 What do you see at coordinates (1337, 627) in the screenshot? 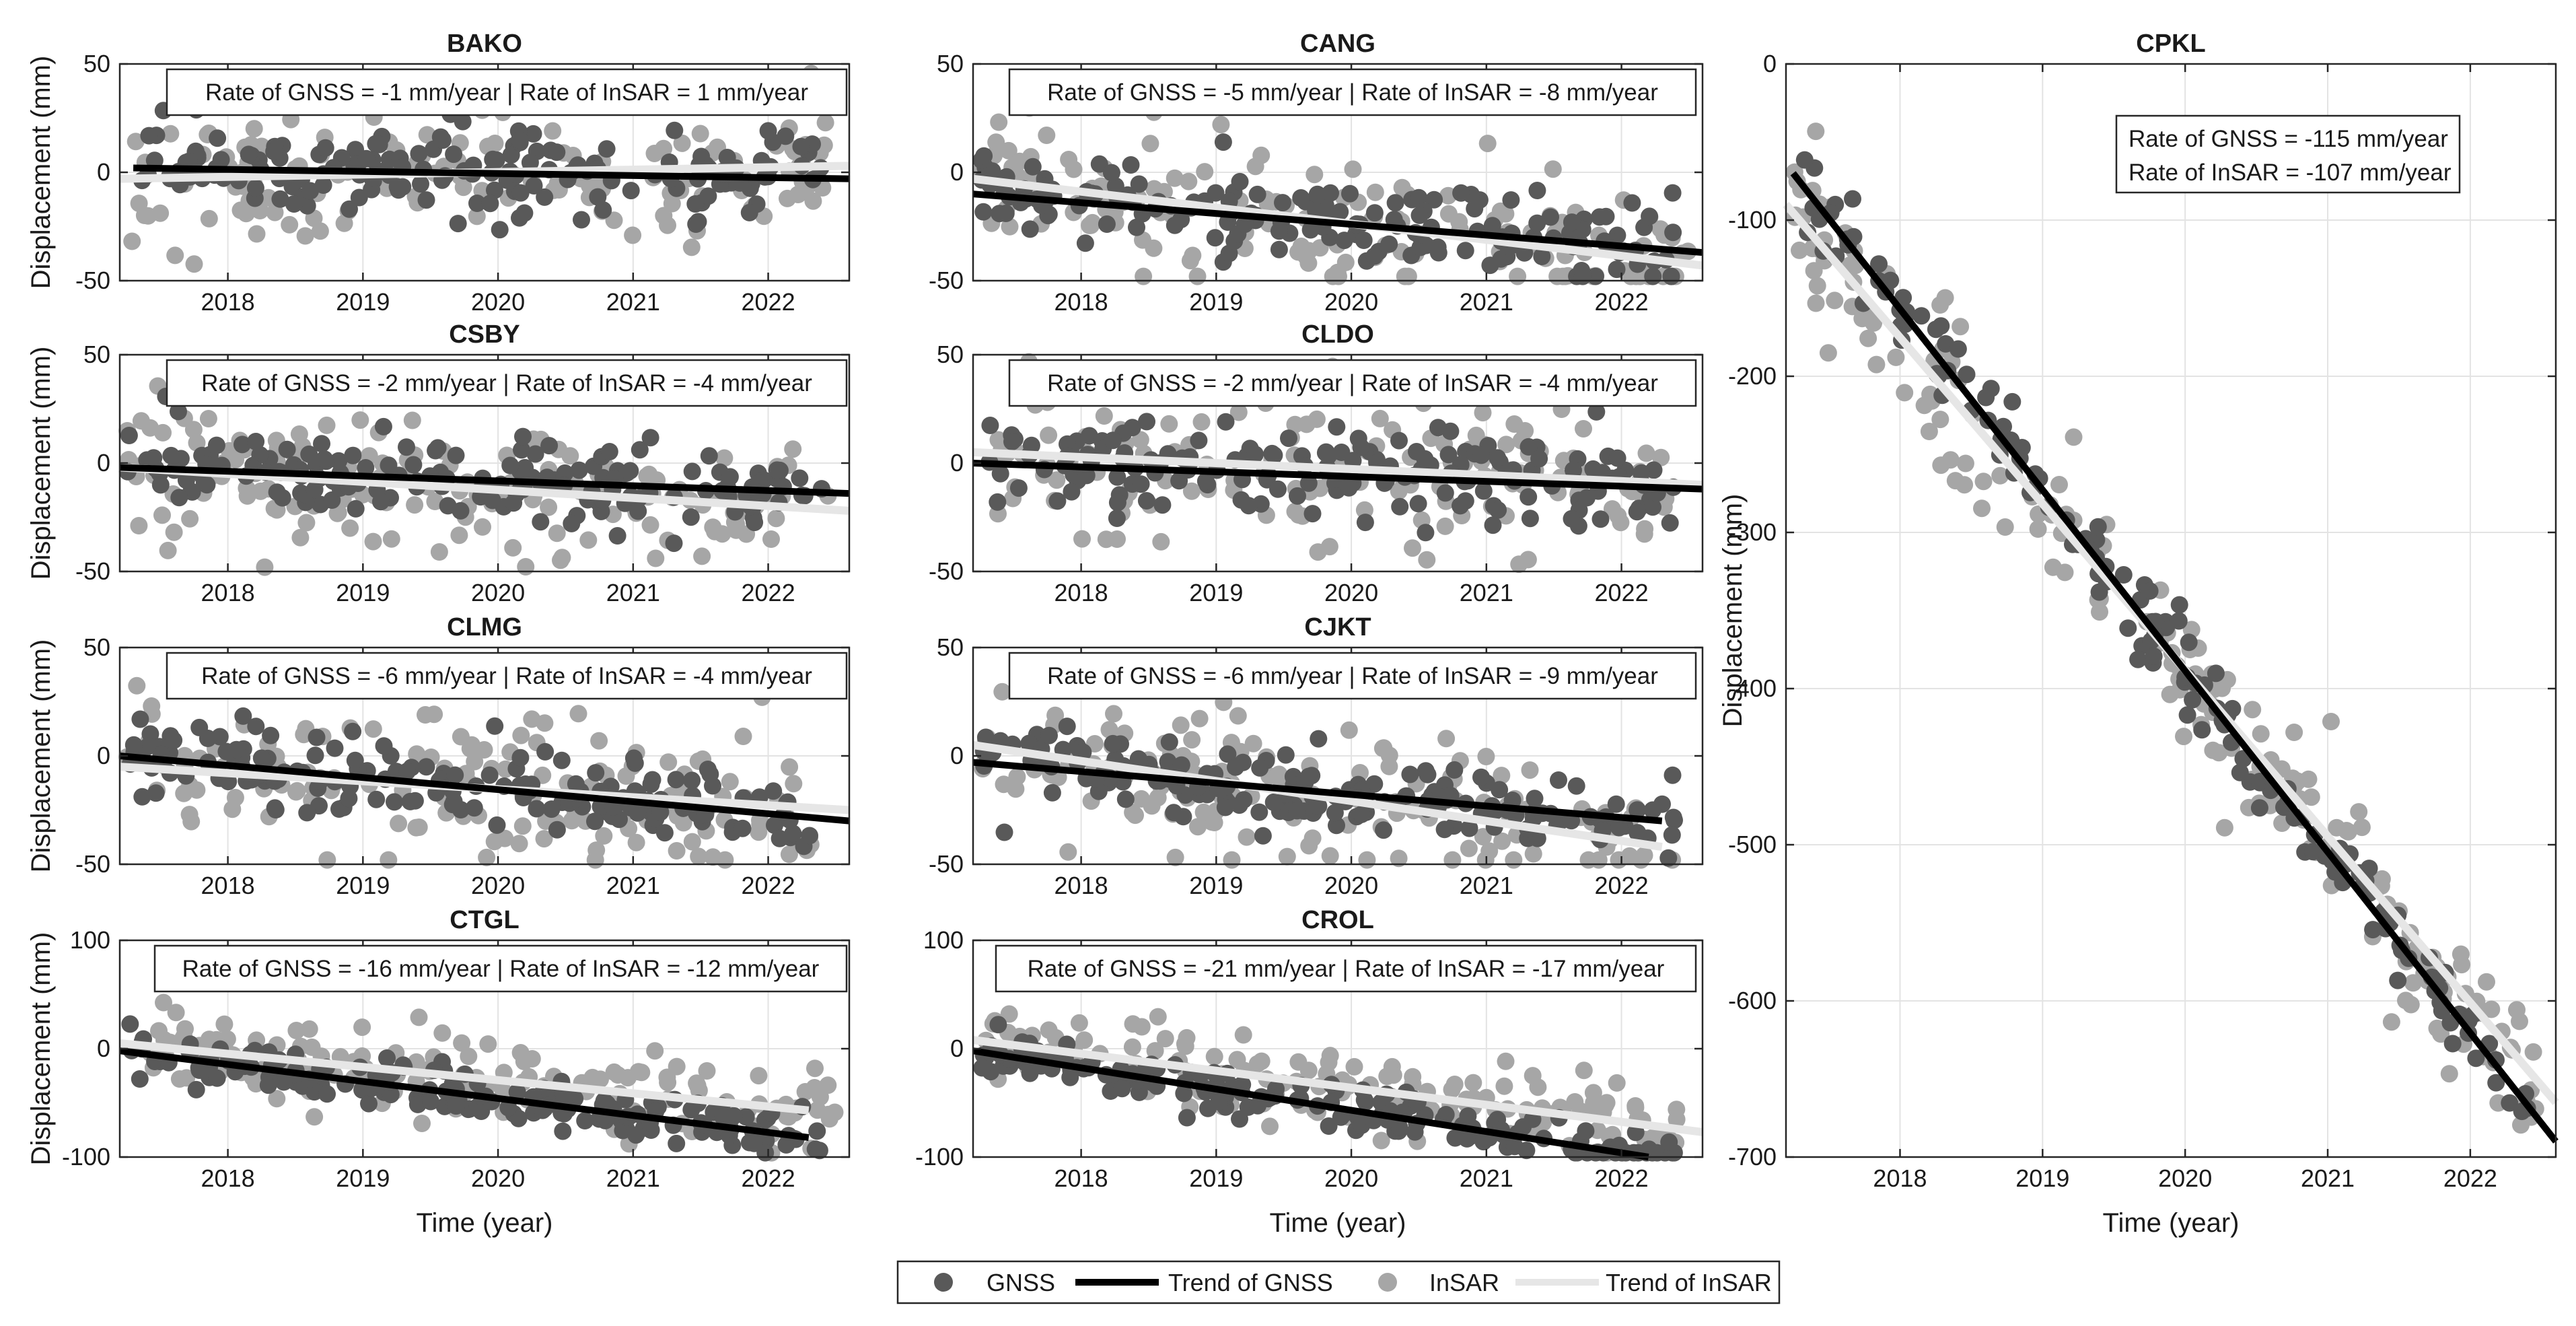
I see `panel-title: CJKT` at bounding box center [1337, 627].